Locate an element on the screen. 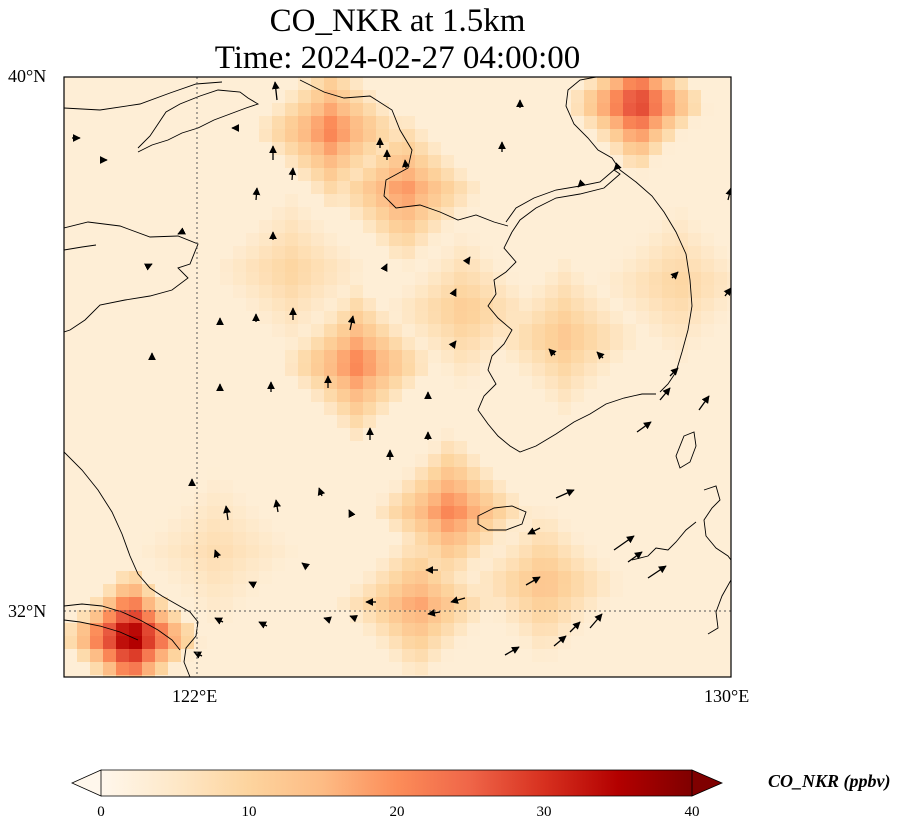 The height and width of the screenshot is (836, 920). colorbar-outline is located at coordinates (396, 783).